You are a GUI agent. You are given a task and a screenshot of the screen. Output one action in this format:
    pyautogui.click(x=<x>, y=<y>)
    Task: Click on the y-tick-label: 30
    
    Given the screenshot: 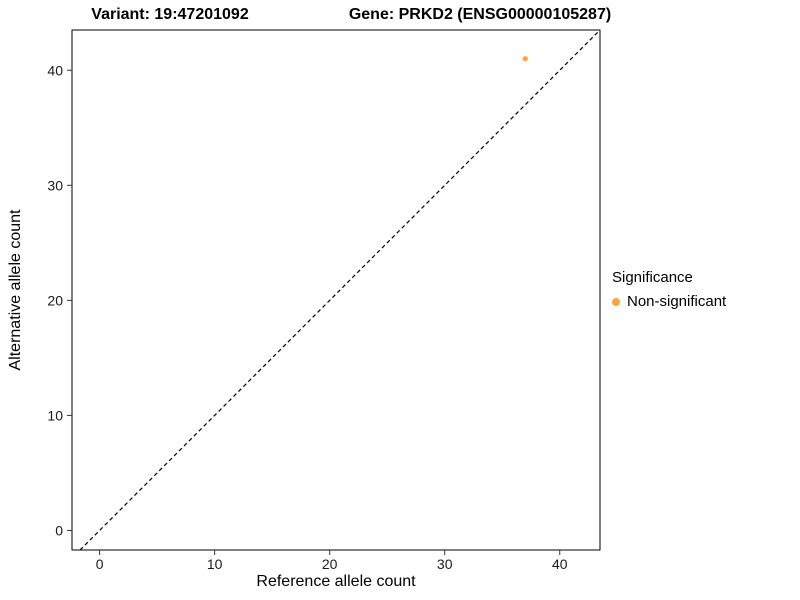 What is the action you would take?
    pyautogui.click(x=55, y=185)
    